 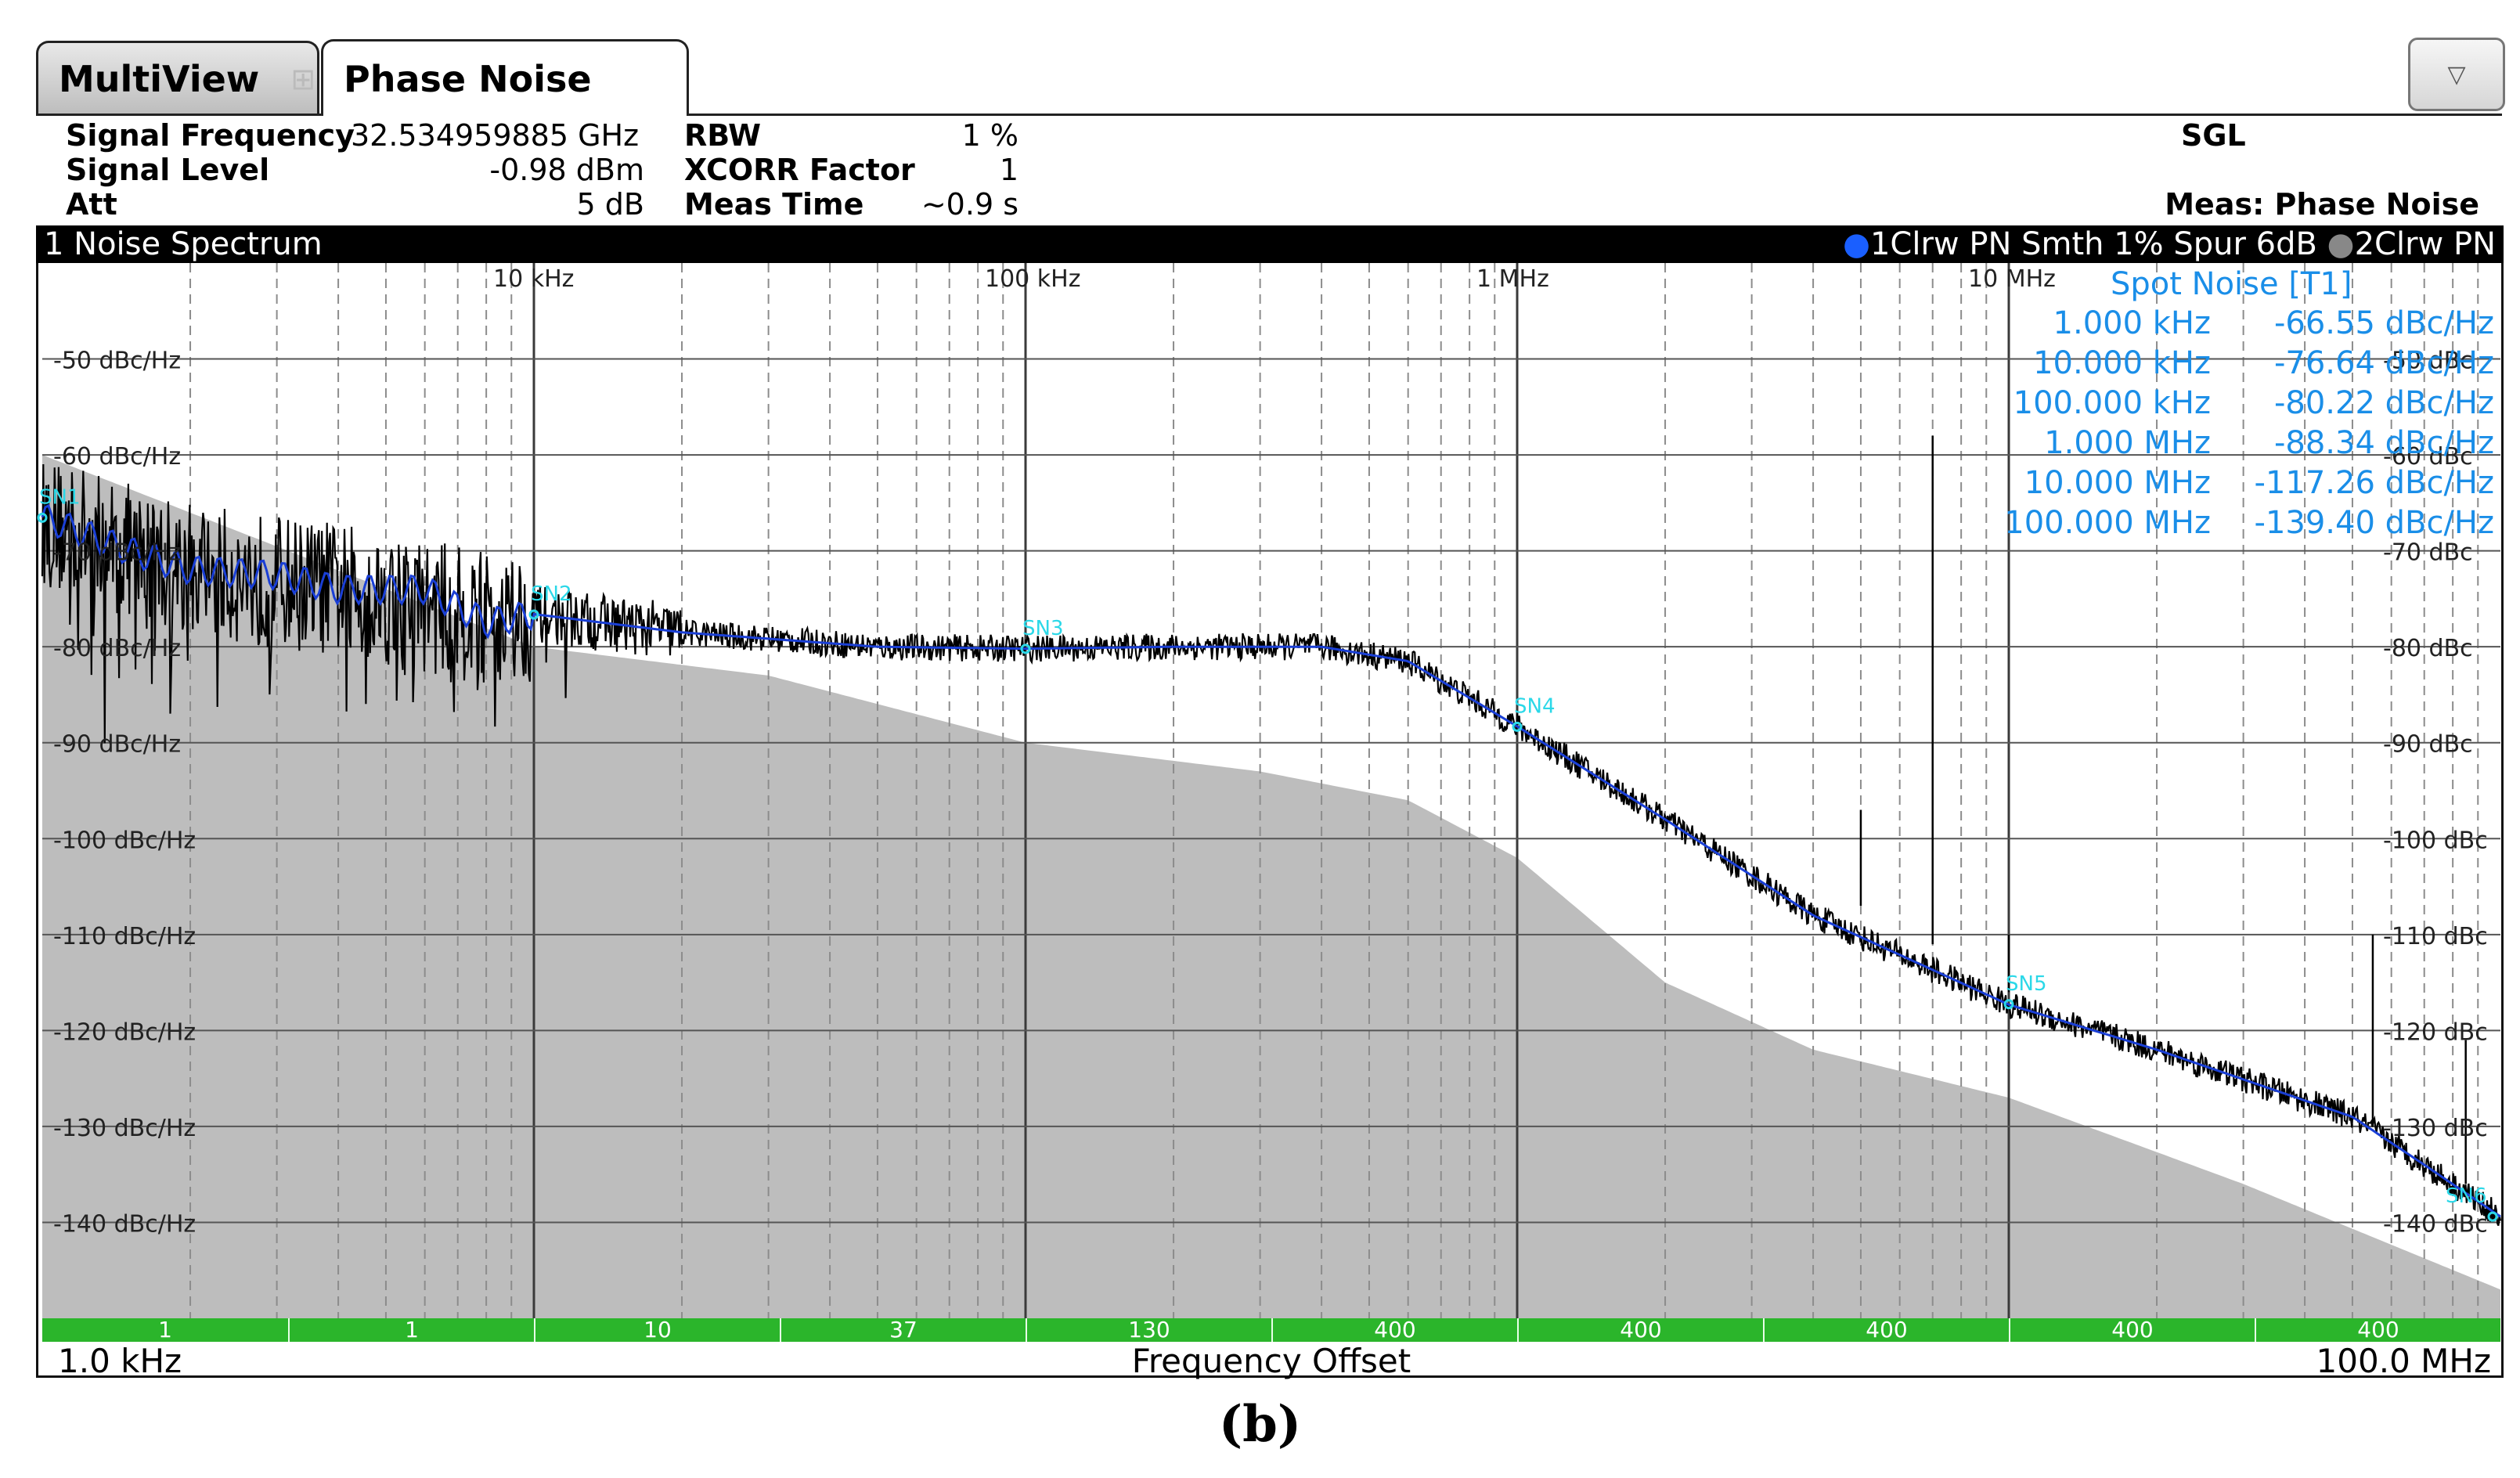 What do you see at coordinates (91, 204) in the screenshot?
I see `att-label: Att` at bounding box center [91, 204].